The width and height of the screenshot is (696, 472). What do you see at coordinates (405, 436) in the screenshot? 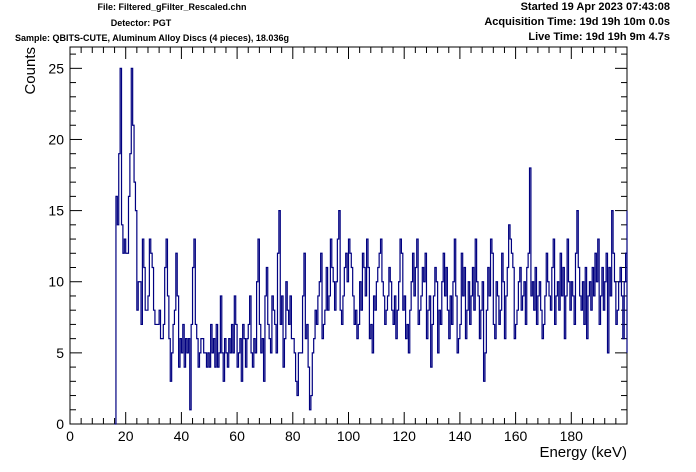
I see `x-tick-label: 120` at bounding box center [405, 436].